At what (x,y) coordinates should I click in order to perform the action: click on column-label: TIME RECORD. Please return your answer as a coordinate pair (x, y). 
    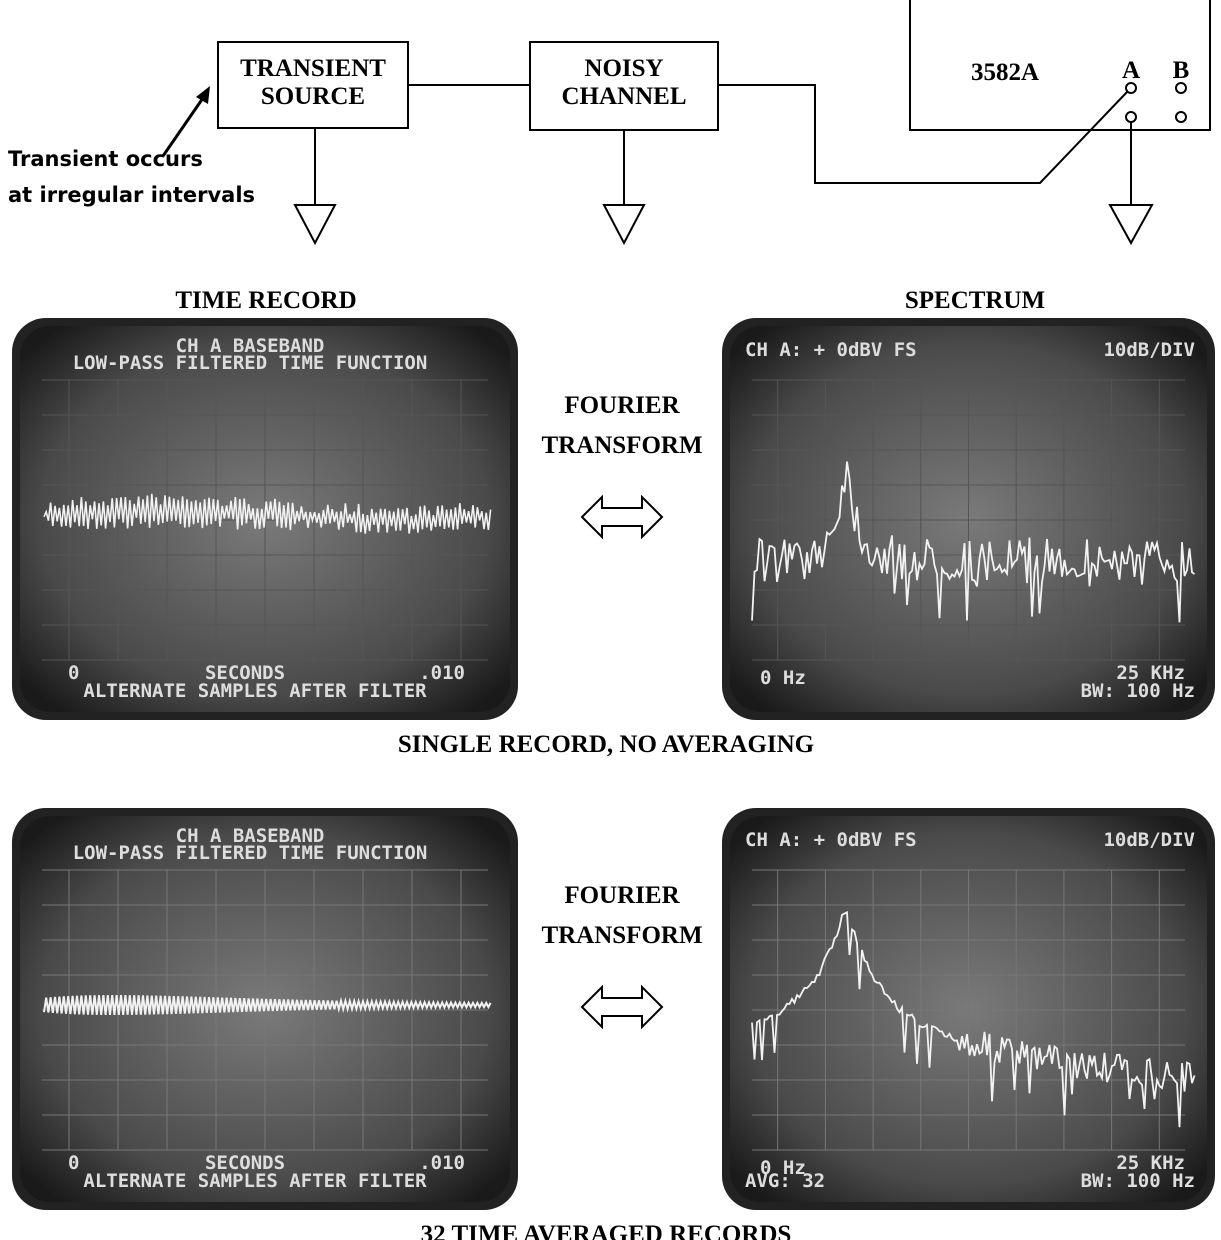
    Looking at the image, I should click on (265, 300).